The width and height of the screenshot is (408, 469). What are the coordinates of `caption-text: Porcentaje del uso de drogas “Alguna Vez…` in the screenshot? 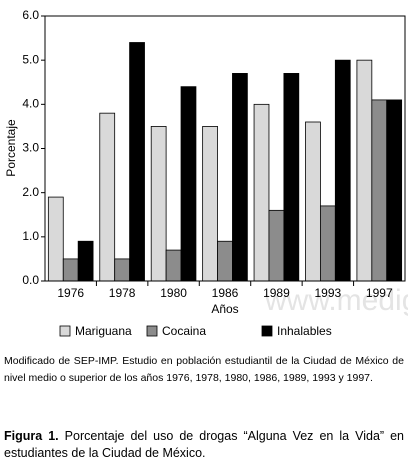 It's located at (204, 444).